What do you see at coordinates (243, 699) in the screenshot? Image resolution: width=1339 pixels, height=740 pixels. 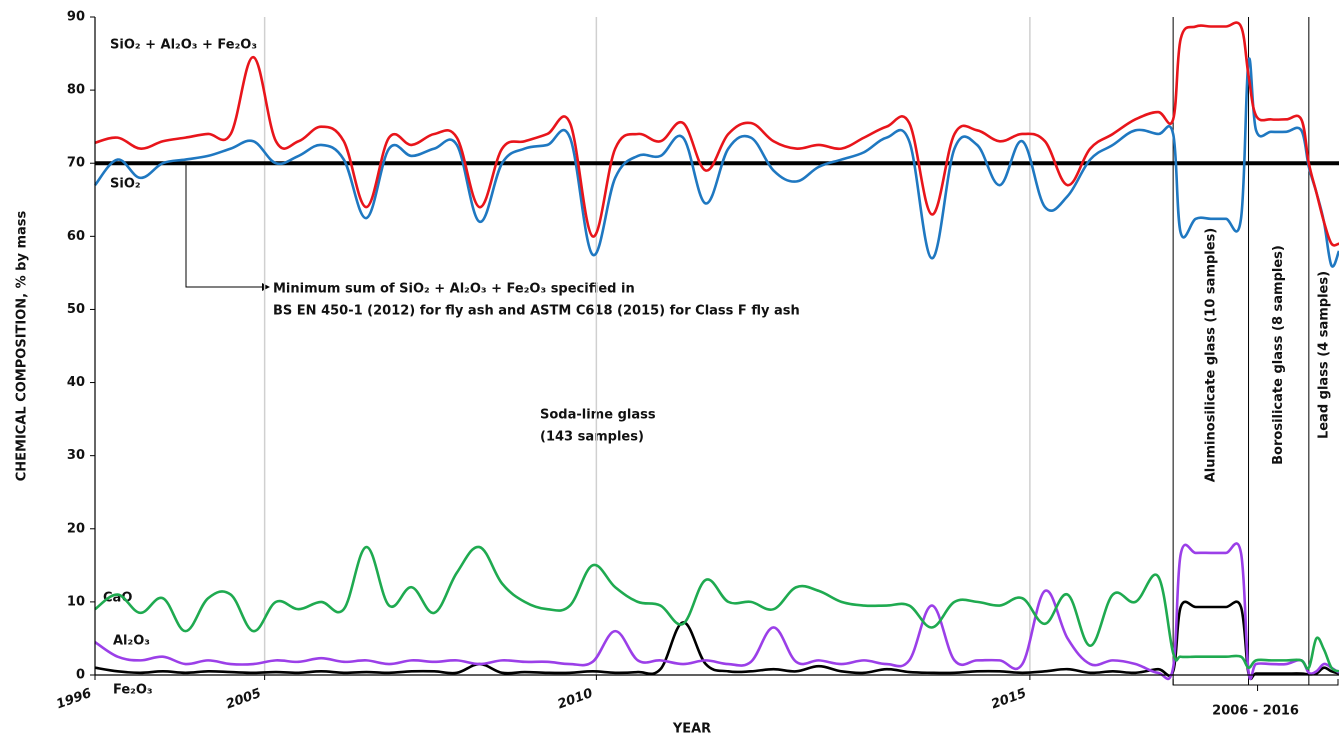 I see `x-tick-label: 2005` at bounding box center [243, 699].